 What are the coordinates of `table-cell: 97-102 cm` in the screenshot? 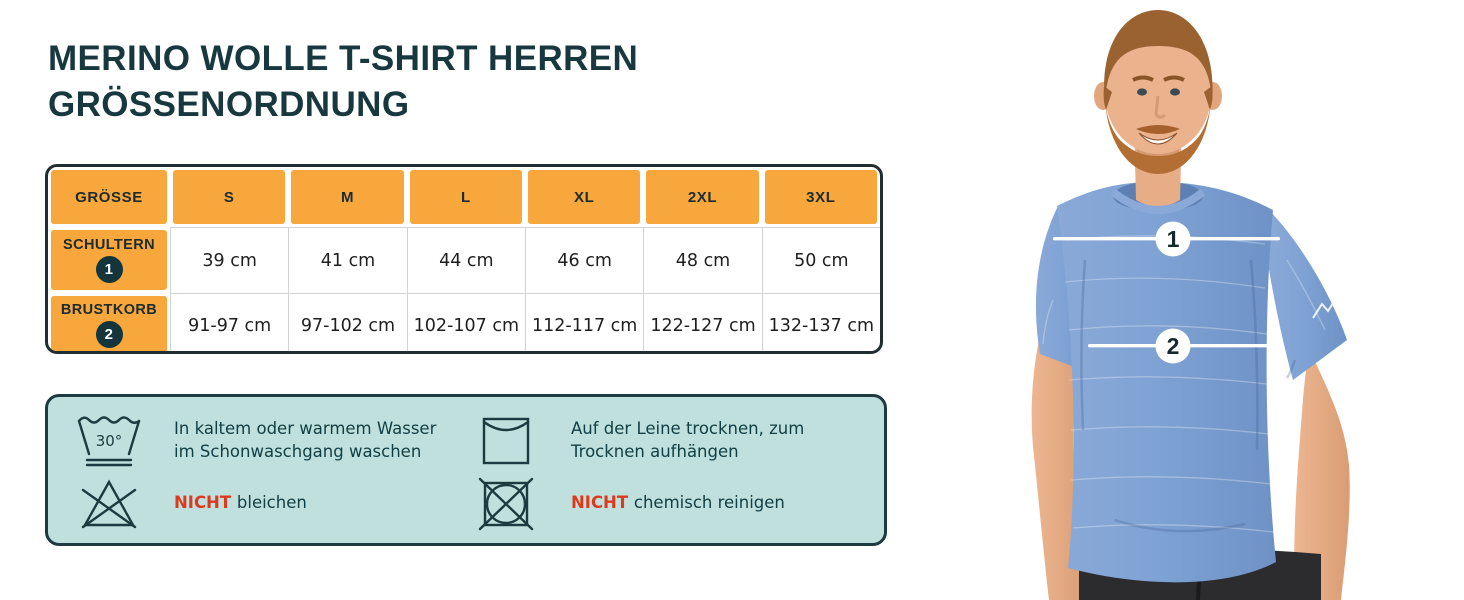 It's located at (347, 322).